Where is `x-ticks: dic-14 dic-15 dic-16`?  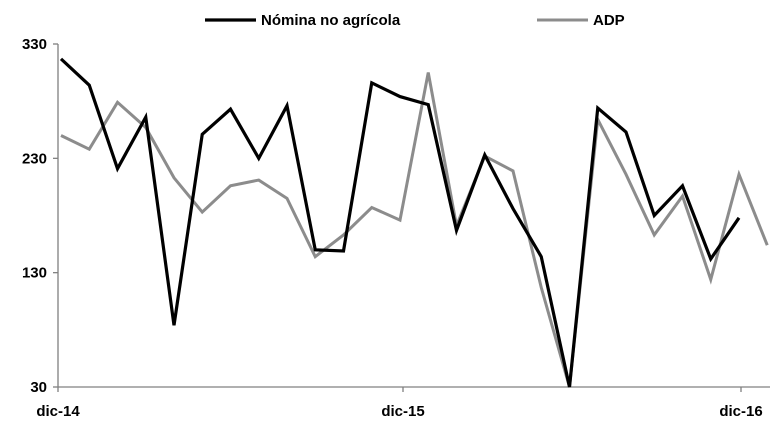
x-ticks: dic-14 dic-15 dic-16 is located at coordinates (399, 403).